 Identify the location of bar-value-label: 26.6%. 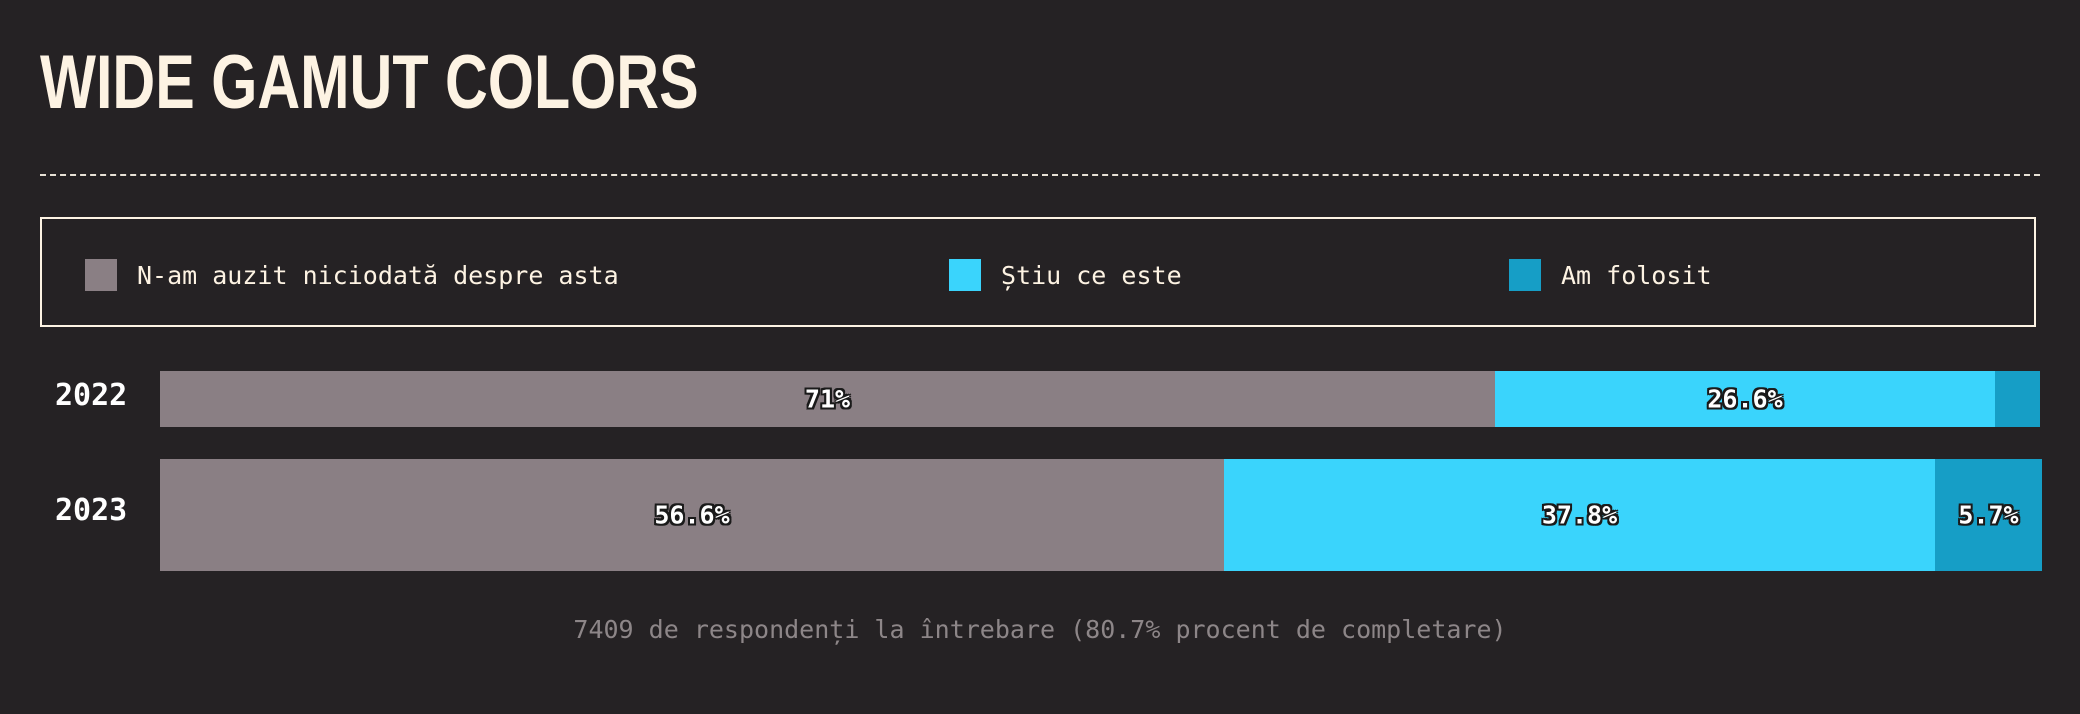
(1745, 399).